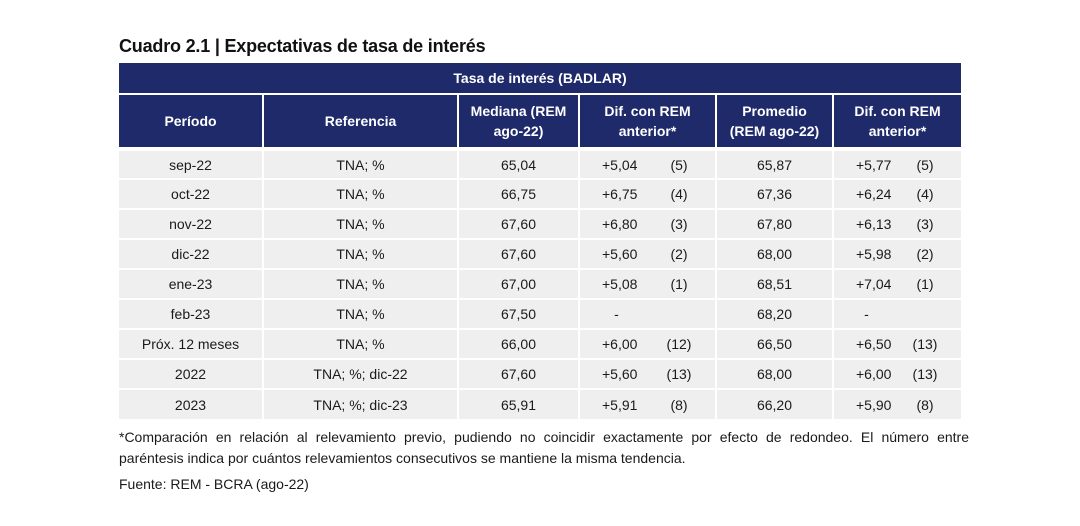  Describe the element at coordinates (214, 484) in the screenshot. I see `source-note: Fuente: REM - BCRA (ago-22)` at that location.